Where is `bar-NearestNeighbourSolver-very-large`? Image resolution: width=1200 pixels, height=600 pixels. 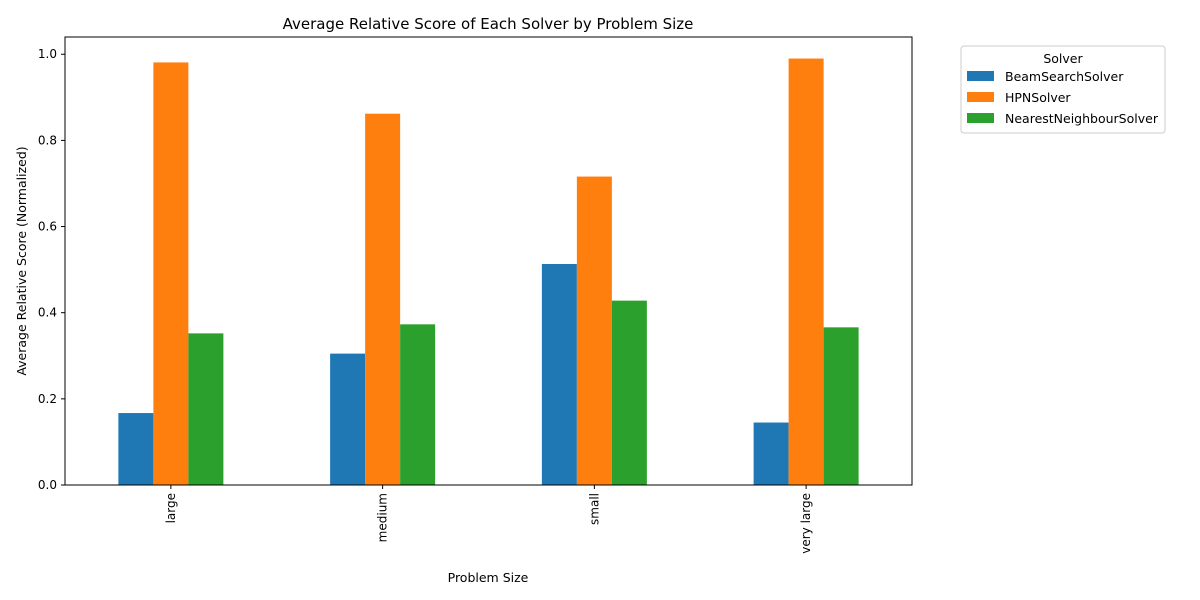
bar-NearestNeighbourSolver-very-large is located at coordinates (841, 406).